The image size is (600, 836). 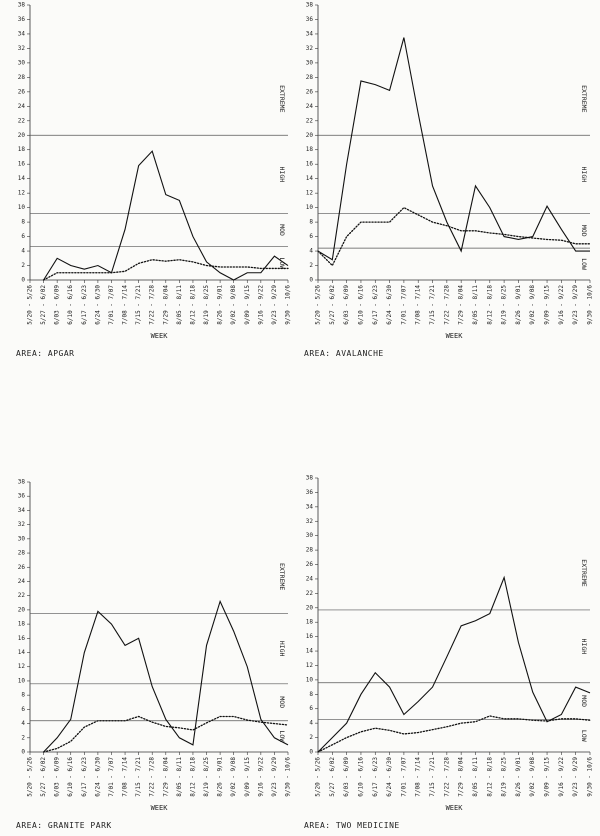 What do you see at coordinates (84, 777) in the screenshot?
I see `x-tick-label: 6/17 - 6/23` at bounding box center [84, 777].